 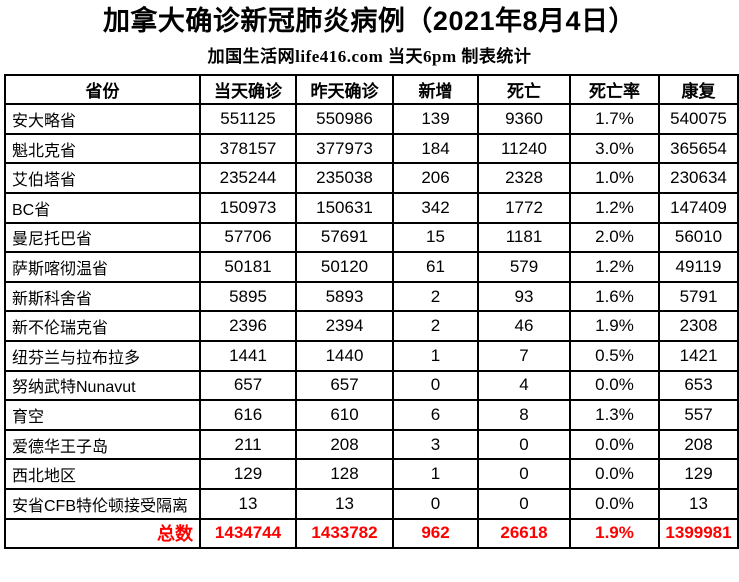 I want to click on table-row: 新不伦瑞克省 2396 2394 2 46 1.9% 2308, so click(x=371, y=326).